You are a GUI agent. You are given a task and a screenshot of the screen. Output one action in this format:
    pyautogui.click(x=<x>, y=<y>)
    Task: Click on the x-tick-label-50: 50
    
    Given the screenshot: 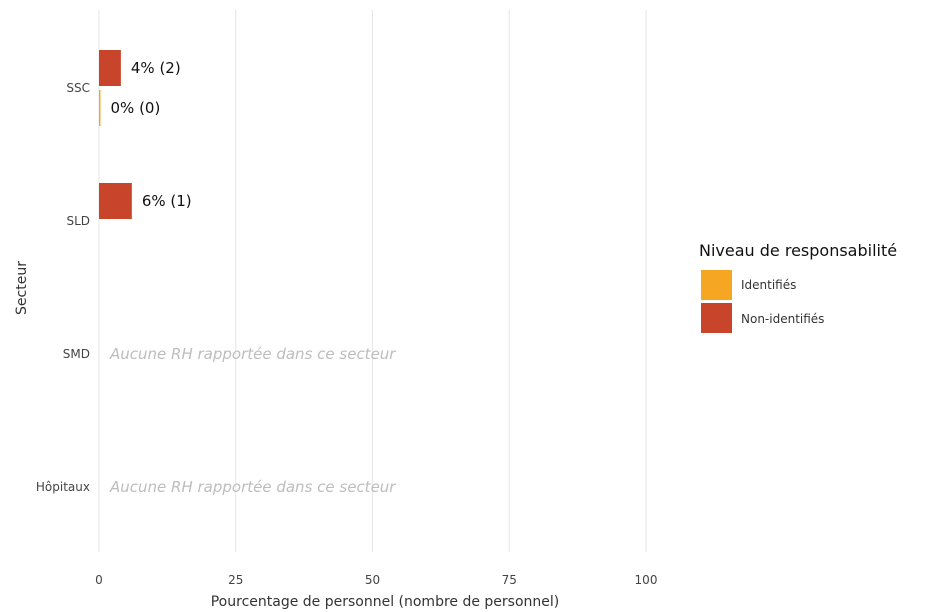 What is the action you would take?
    pyautogui.click(x=372, y=580)
    